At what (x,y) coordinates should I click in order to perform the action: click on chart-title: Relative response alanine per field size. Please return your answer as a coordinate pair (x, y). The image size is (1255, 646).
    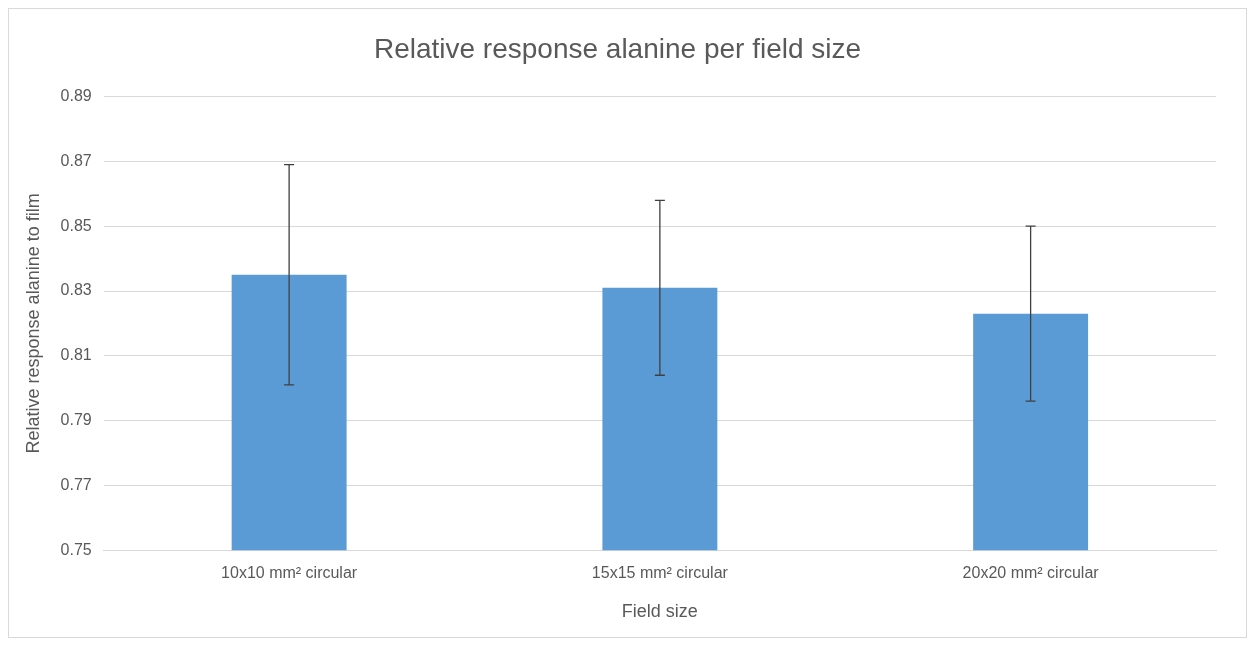
    Looking at the image, I should click on (617, 48).